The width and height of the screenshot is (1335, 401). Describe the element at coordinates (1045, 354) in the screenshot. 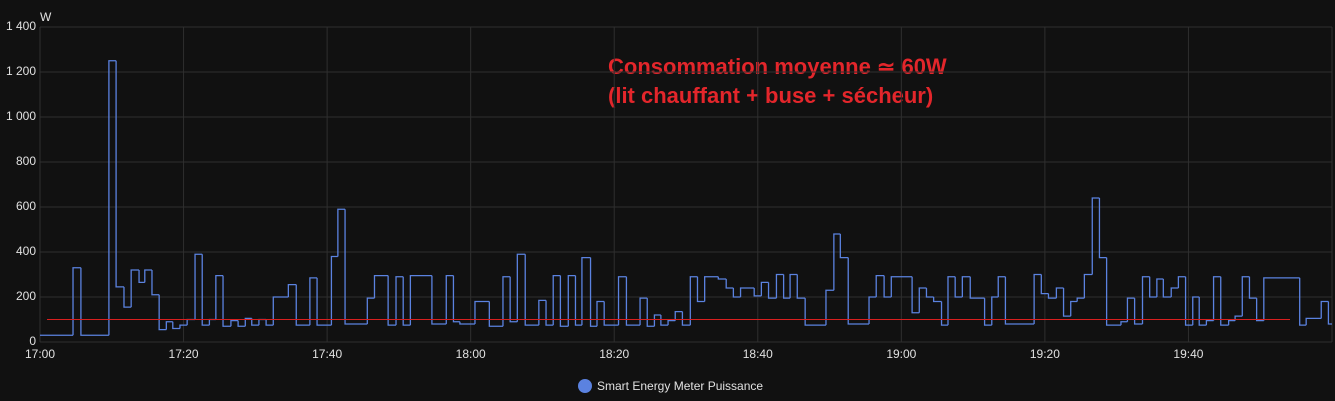

I see `x-tick-label: 19:20` at that location.